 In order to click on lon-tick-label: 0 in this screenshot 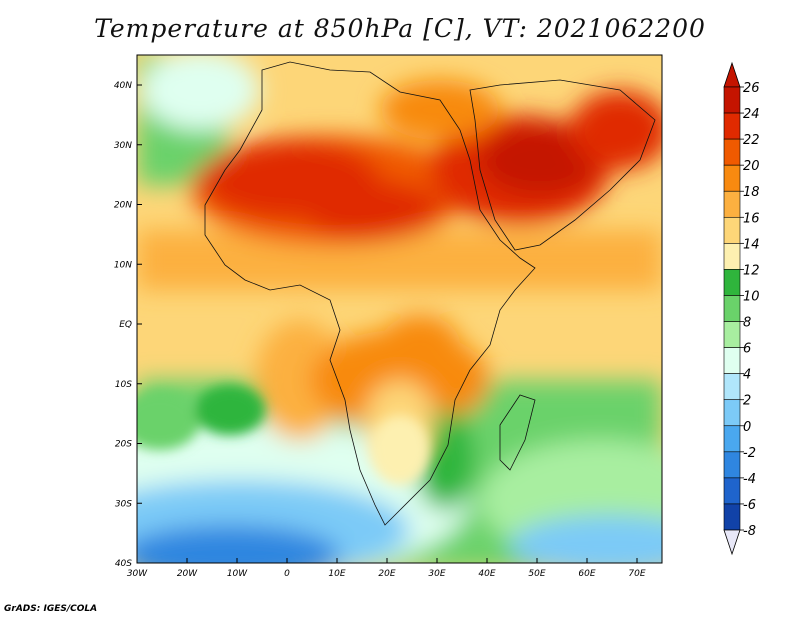, I will do `click(287, 574)`.